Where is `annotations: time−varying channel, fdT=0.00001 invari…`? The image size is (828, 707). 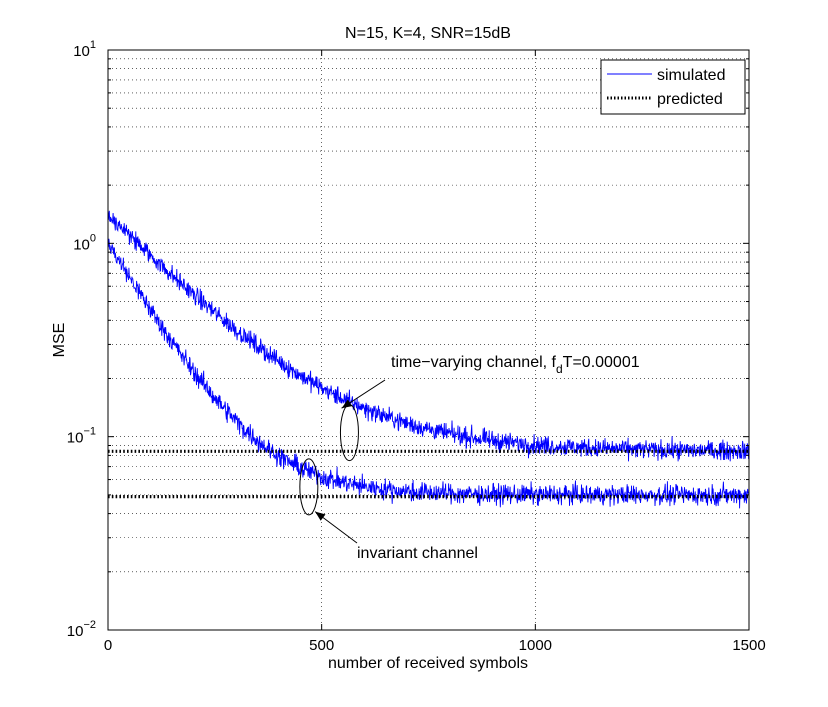
annotations: time−varying channel, fdT=0.00001 invari… is located at coordinates (469, 458).